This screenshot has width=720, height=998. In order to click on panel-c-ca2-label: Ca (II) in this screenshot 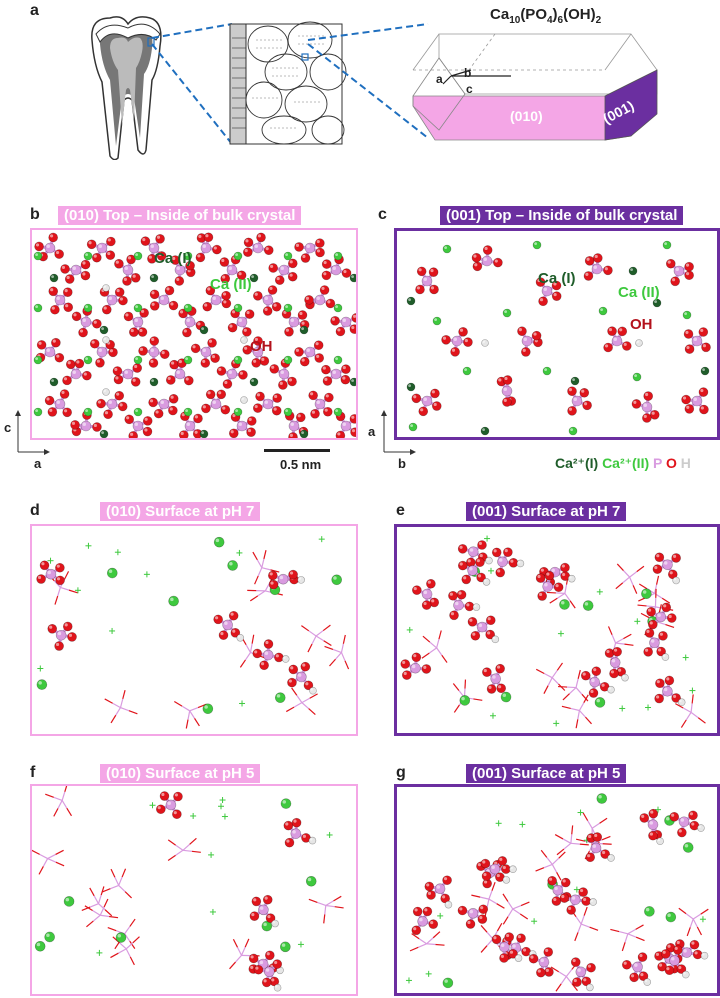, I will do `click(639, 292)`.